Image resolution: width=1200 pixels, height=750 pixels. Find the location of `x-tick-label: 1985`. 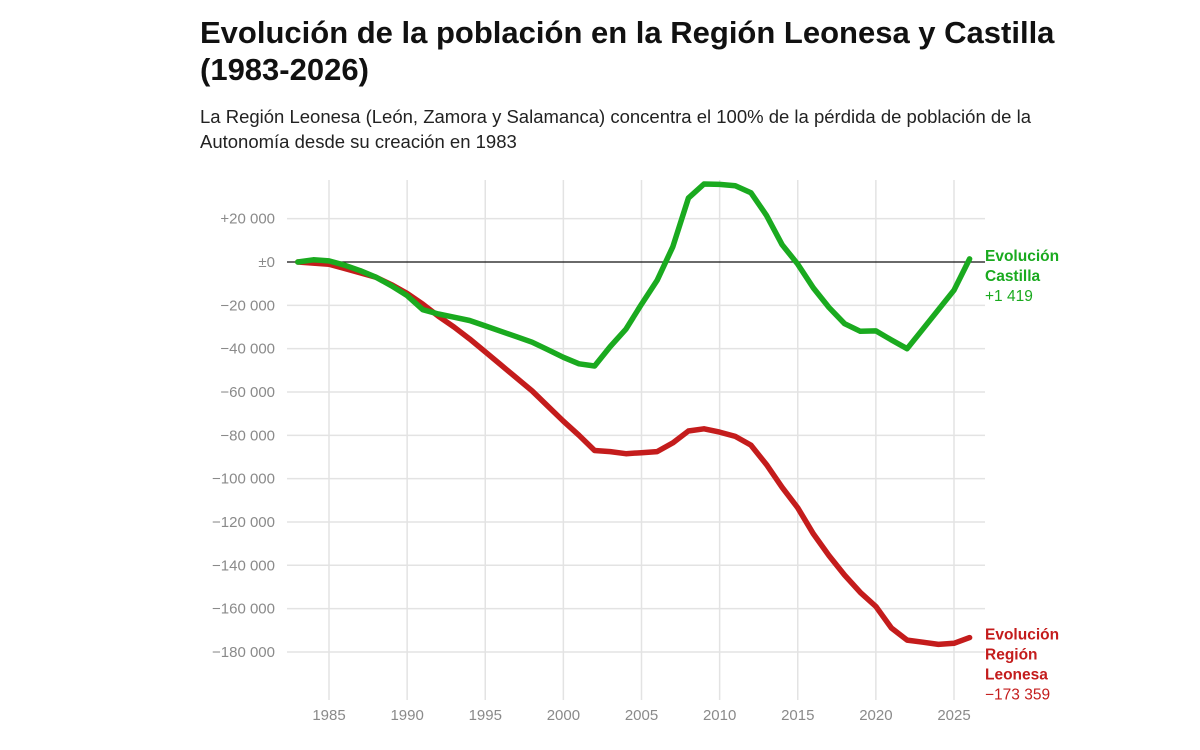

x-tick-label: 1985 is located at coordinates (328, 715).